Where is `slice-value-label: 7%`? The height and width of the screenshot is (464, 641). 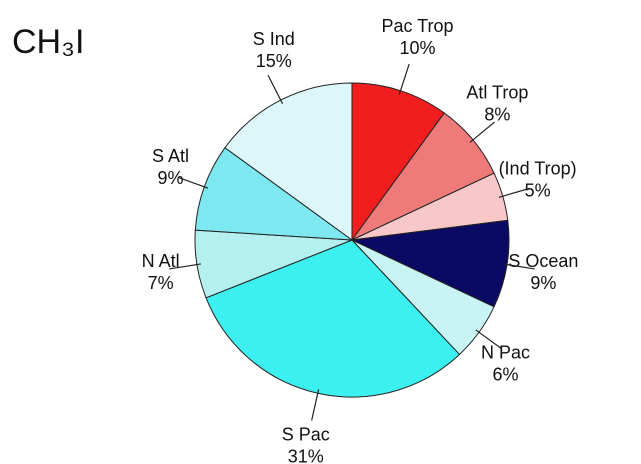 slice-value-label: 7% is located at coordinates (161, 283).